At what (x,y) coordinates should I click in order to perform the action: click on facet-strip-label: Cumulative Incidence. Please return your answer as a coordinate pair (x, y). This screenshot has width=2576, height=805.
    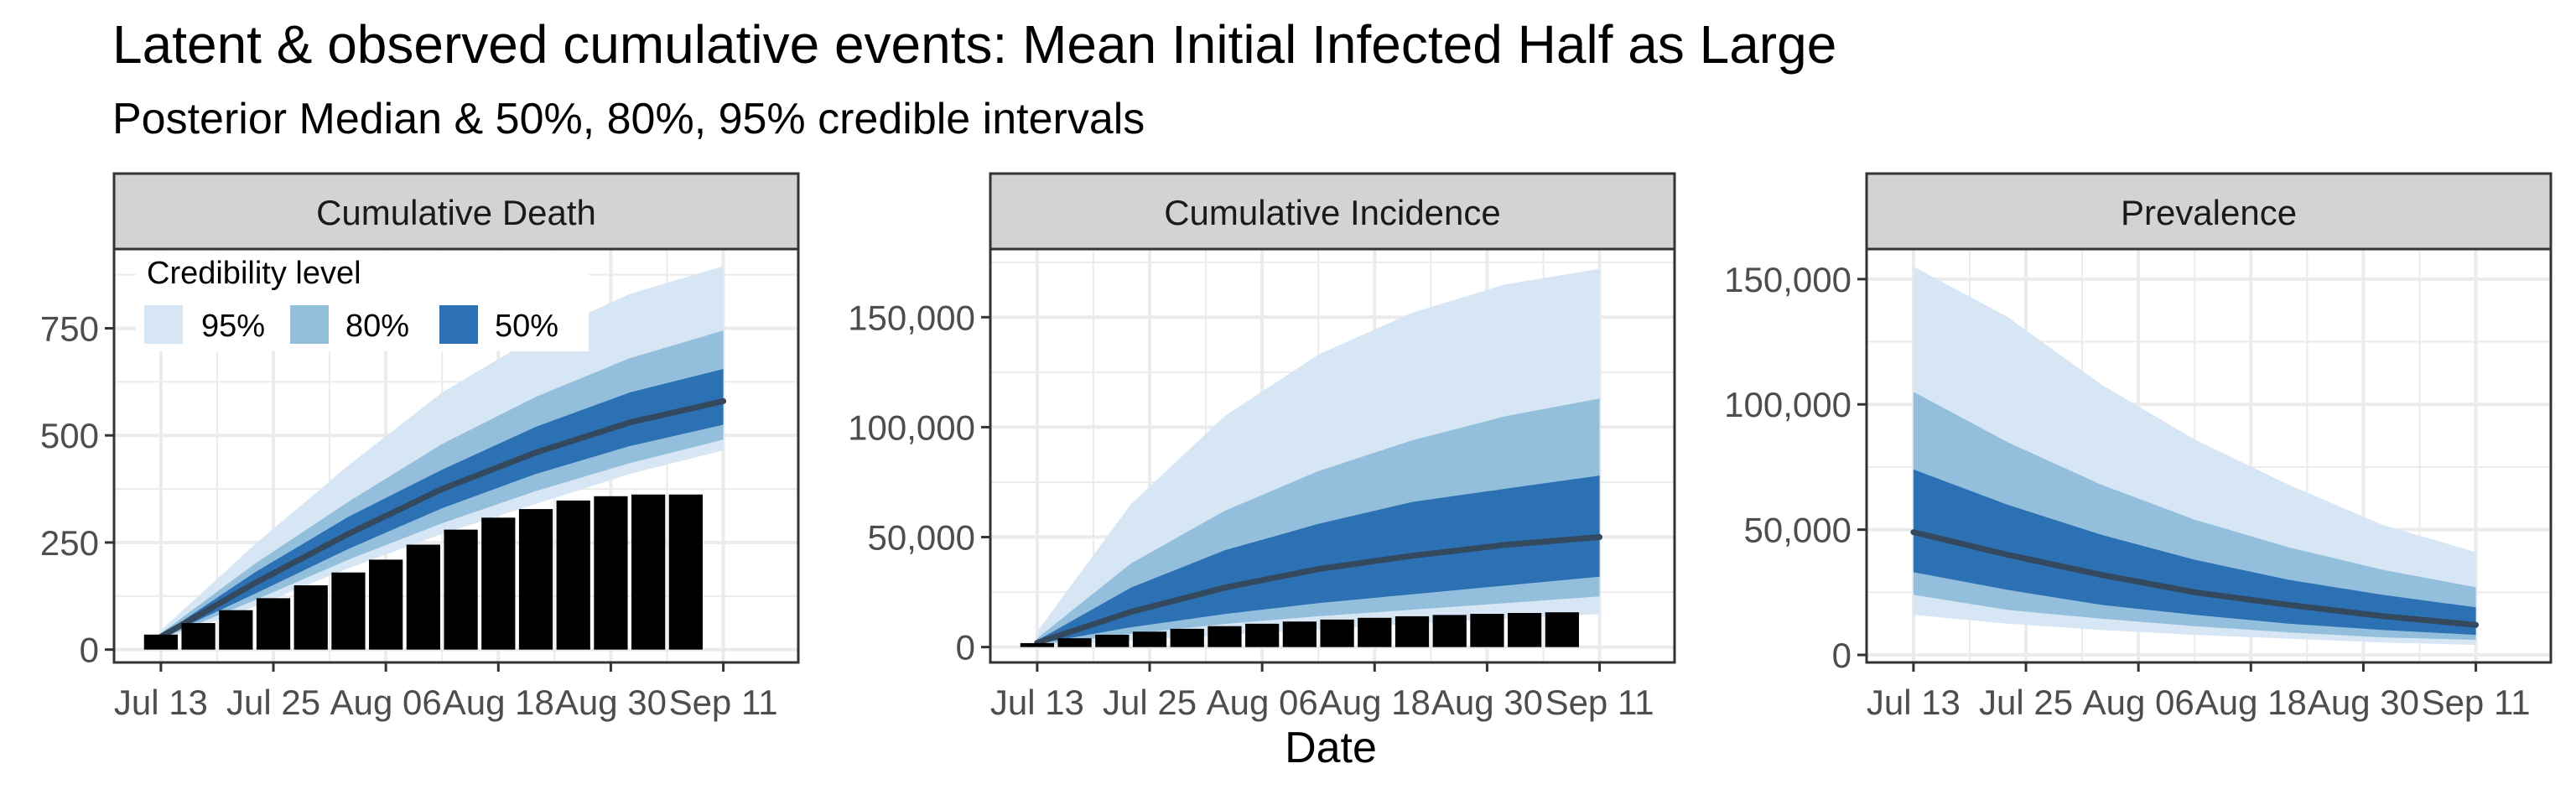
    Looking at the image, I should click on (1332, 212).